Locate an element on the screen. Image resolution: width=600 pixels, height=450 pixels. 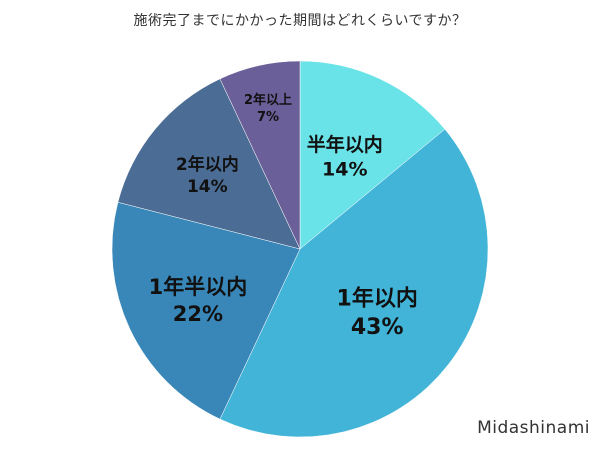
chart-title: 施術完了までにかかった期間はどれくらいですか？ is located at coordinates (300, 21).